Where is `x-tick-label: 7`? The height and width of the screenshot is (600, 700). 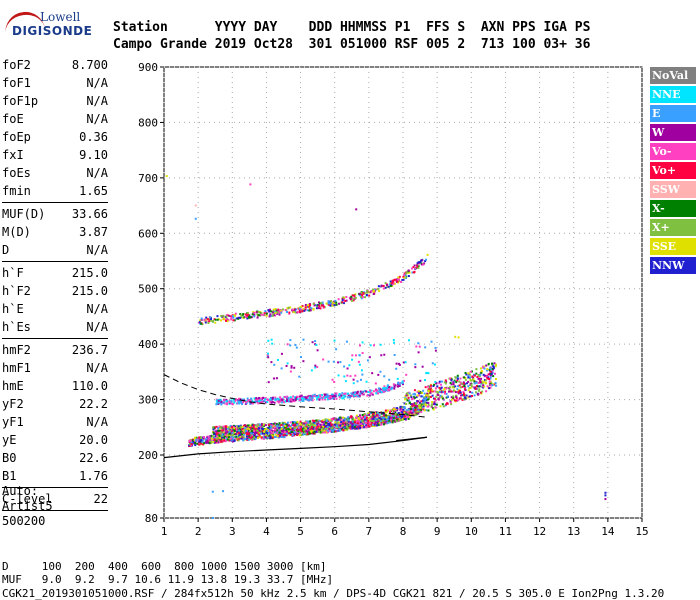 x-tick-label: 7 is located at coordinates (369, 531).